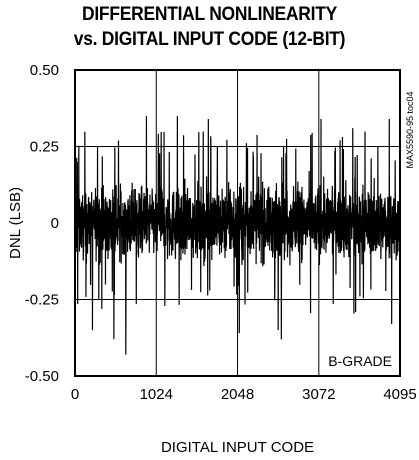 This screenshot has width=419, height=460. Describe the element at coordinates (156, 394) in the screenshot. I see `x-tick-label: 1024` at that location.